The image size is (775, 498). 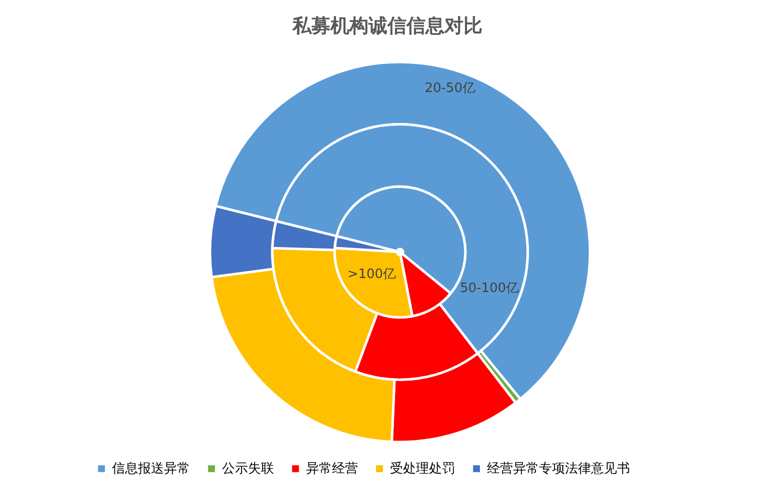 What do you see at coordinates (387, 26) in the screenshot?
I see `chart-title: 私募机构诚信信息对比` at bounding box center [387, 26].